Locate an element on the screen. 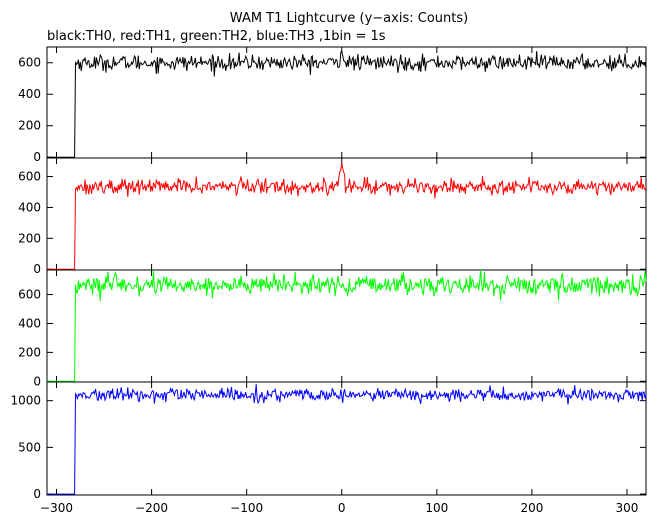 The image size is (652, 515). x-tick-label: −200 is located at coordinates (151, 508).